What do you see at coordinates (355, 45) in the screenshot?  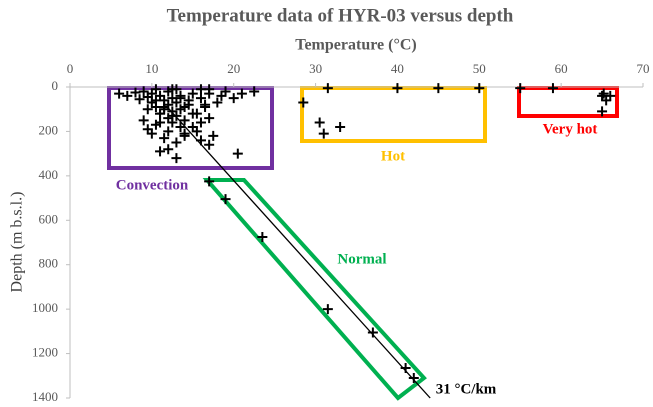 I see `x-axis-label: Temperature (°C)` at bounding box center [355, 45].